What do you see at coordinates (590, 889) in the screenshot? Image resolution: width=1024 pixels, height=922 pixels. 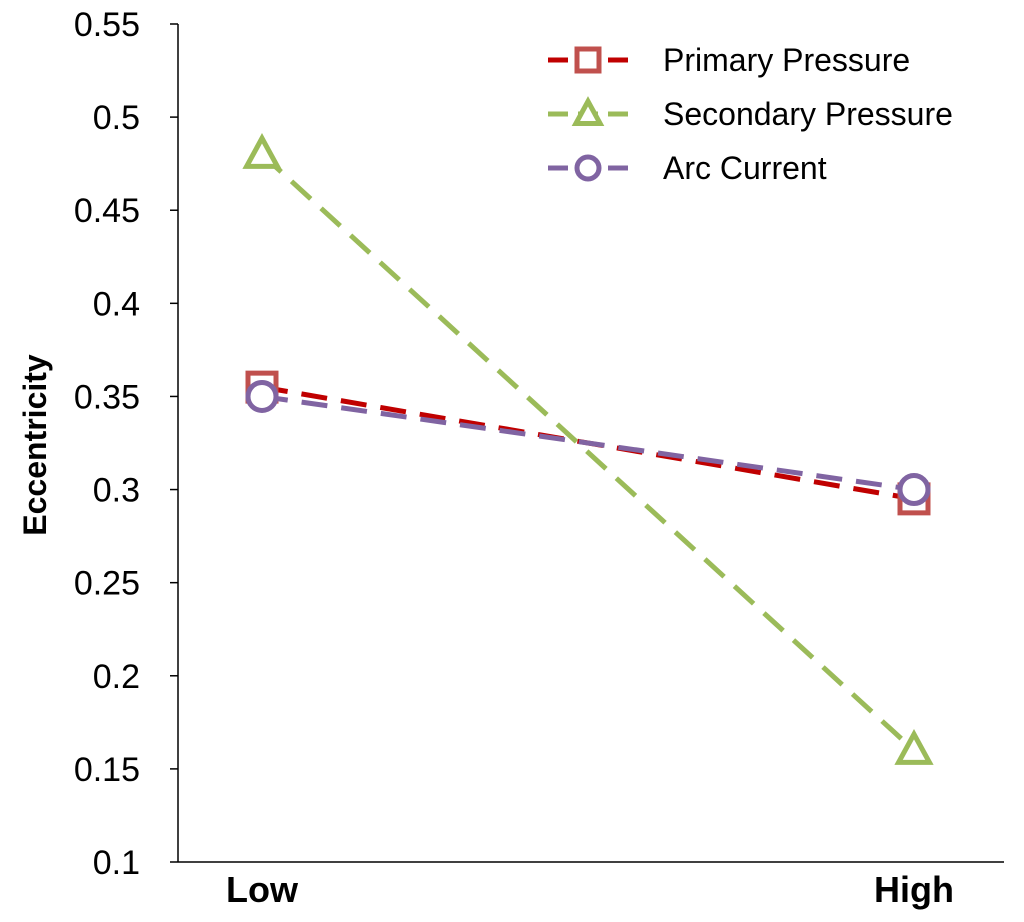 I see `x-axis-ticks: Low High` at bounding box center [590, 889].